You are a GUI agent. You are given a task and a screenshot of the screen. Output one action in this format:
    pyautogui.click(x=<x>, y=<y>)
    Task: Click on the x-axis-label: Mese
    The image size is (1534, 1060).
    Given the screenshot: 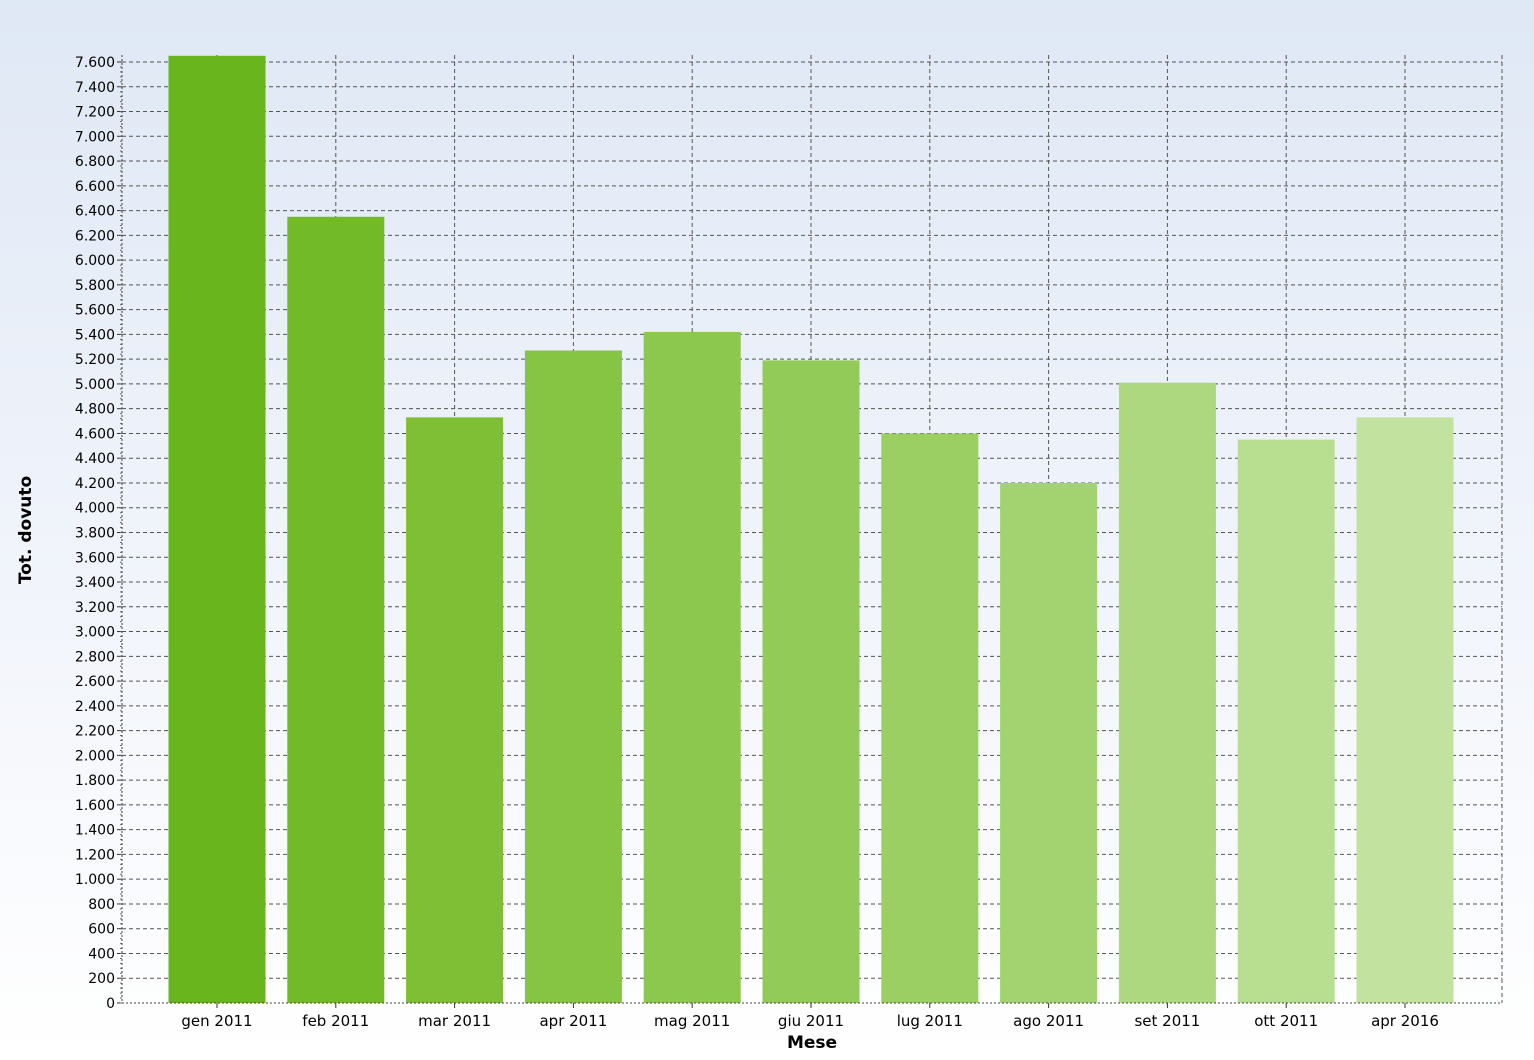 What is the action you would take?
    pyautogui.click(x=812, y=1043)
    